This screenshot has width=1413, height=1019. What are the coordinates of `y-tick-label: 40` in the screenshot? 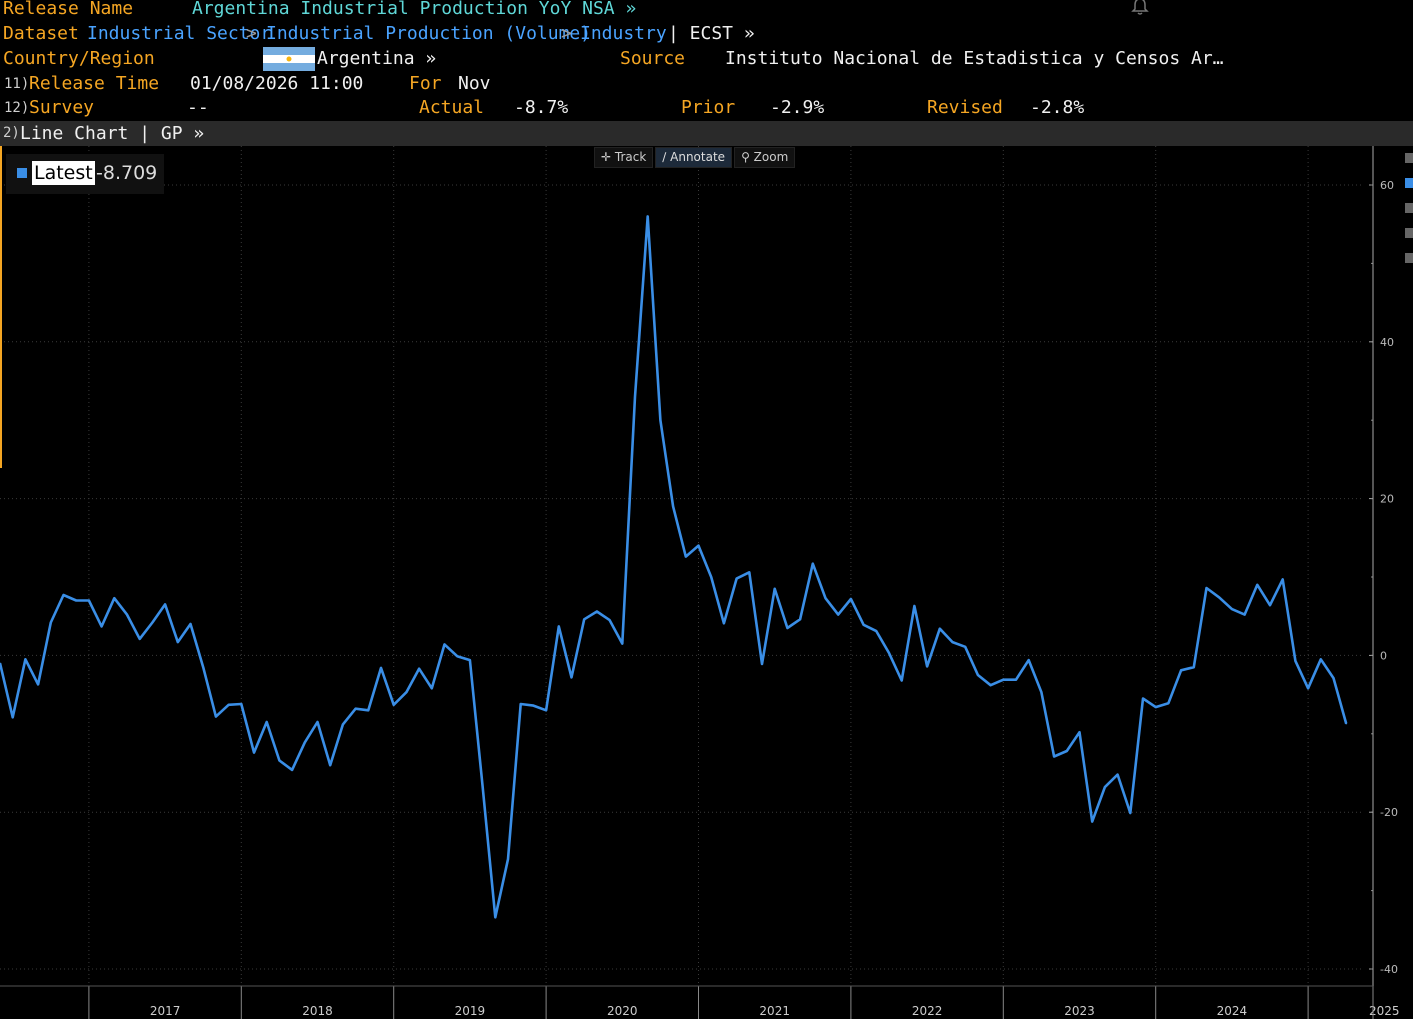 It's located at (1387, 342).